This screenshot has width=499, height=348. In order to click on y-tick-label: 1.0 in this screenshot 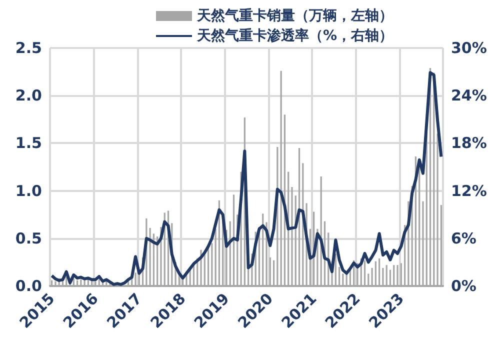, I will do `click(28, 191)`.